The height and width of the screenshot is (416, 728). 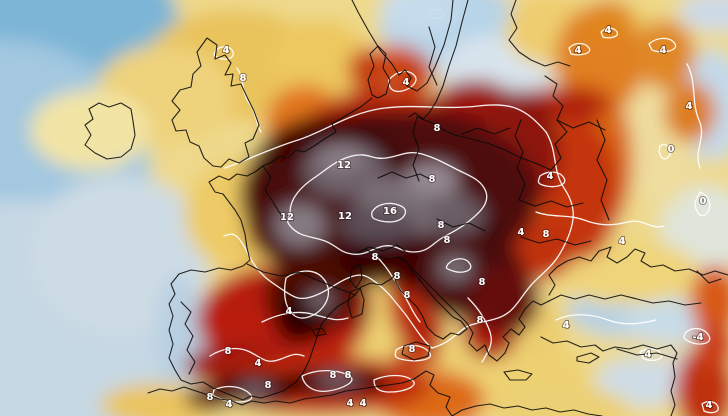 I want to click on contour-label: -4, so click(x=697, y=337).